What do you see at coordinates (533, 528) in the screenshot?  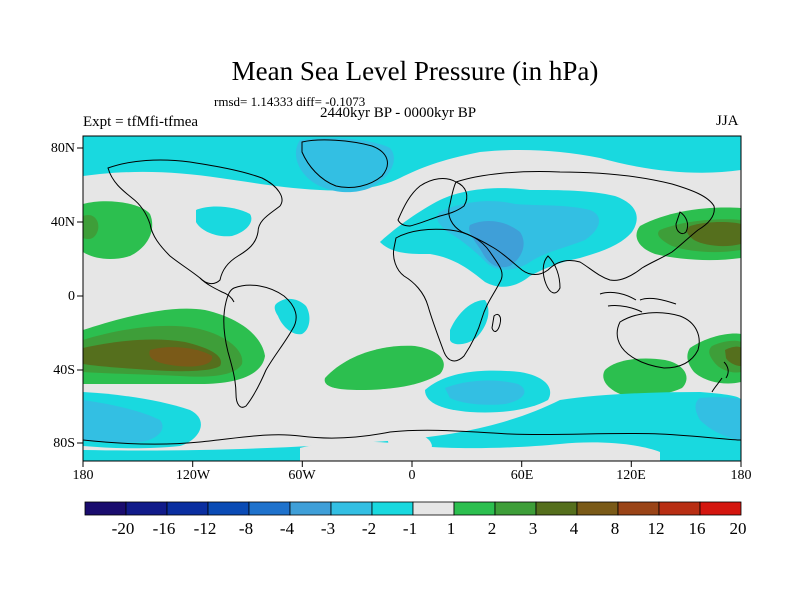 I see `colorbar-label: 3` at bounding box center [533, 528].